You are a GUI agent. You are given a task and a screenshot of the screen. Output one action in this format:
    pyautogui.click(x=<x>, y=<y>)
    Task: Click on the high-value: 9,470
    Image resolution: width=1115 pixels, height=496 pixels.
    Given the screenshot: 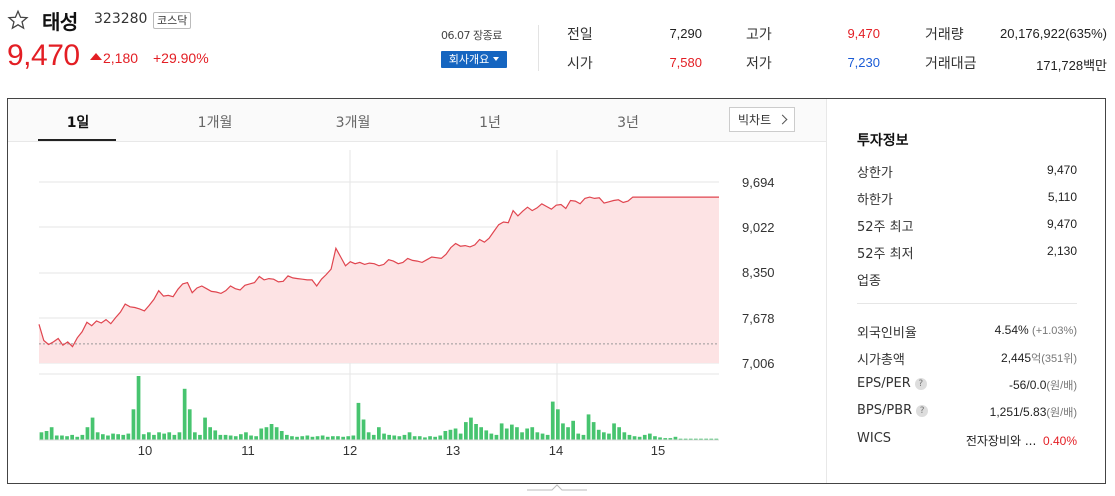 What is the action you would take?
    pyautogui.click(x=863, y=33)
    